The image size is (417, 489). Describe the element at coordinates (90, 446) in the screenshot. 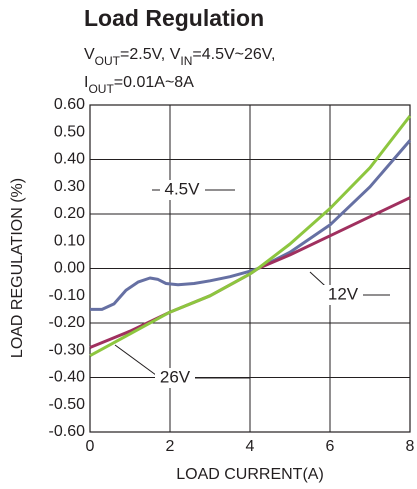

I see `x-tick-label: 0` at that location.